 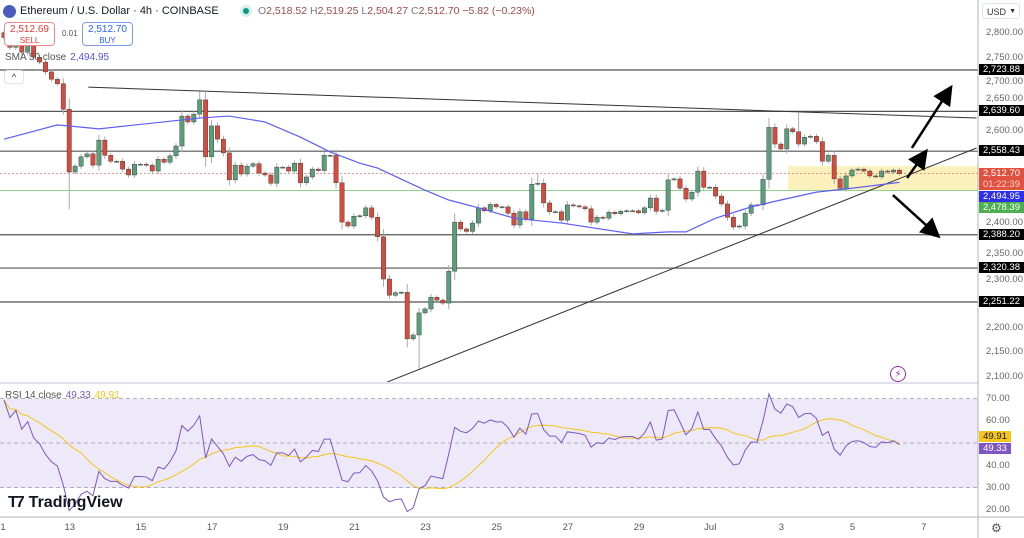 I want to click on close-value: 2,512.70, so click(x=439, y=11).